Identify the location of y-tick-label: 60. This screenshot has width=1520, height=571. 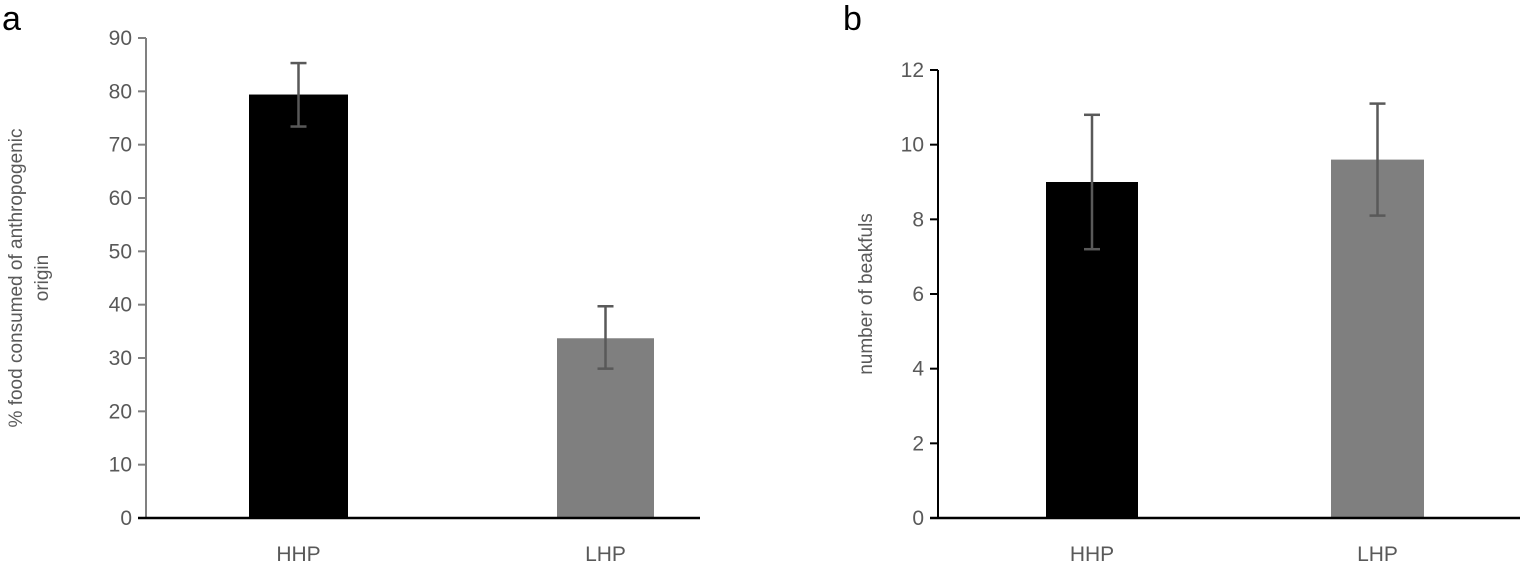
(120, 198).